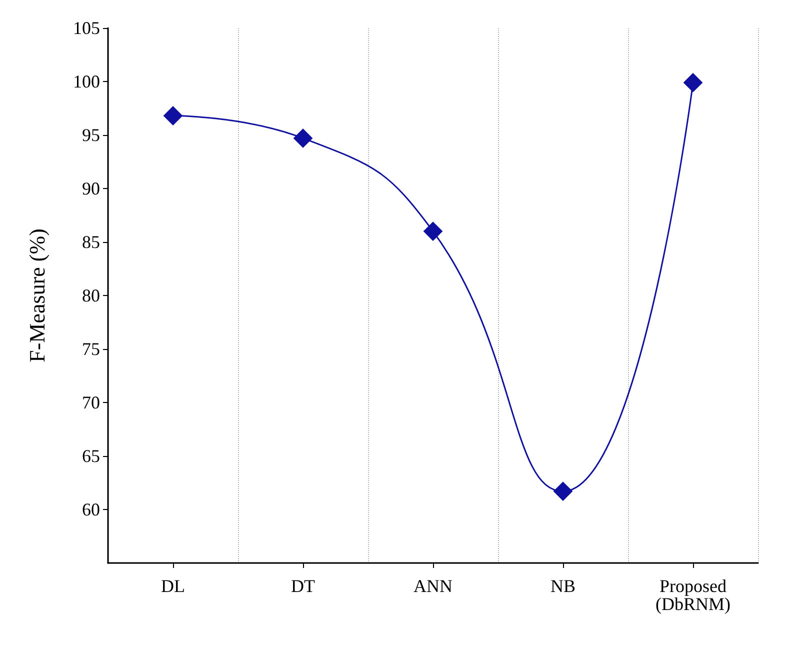 This screenshot has width=786, height=647. I want to click on x-tick-label: NB, so click(563, 586).